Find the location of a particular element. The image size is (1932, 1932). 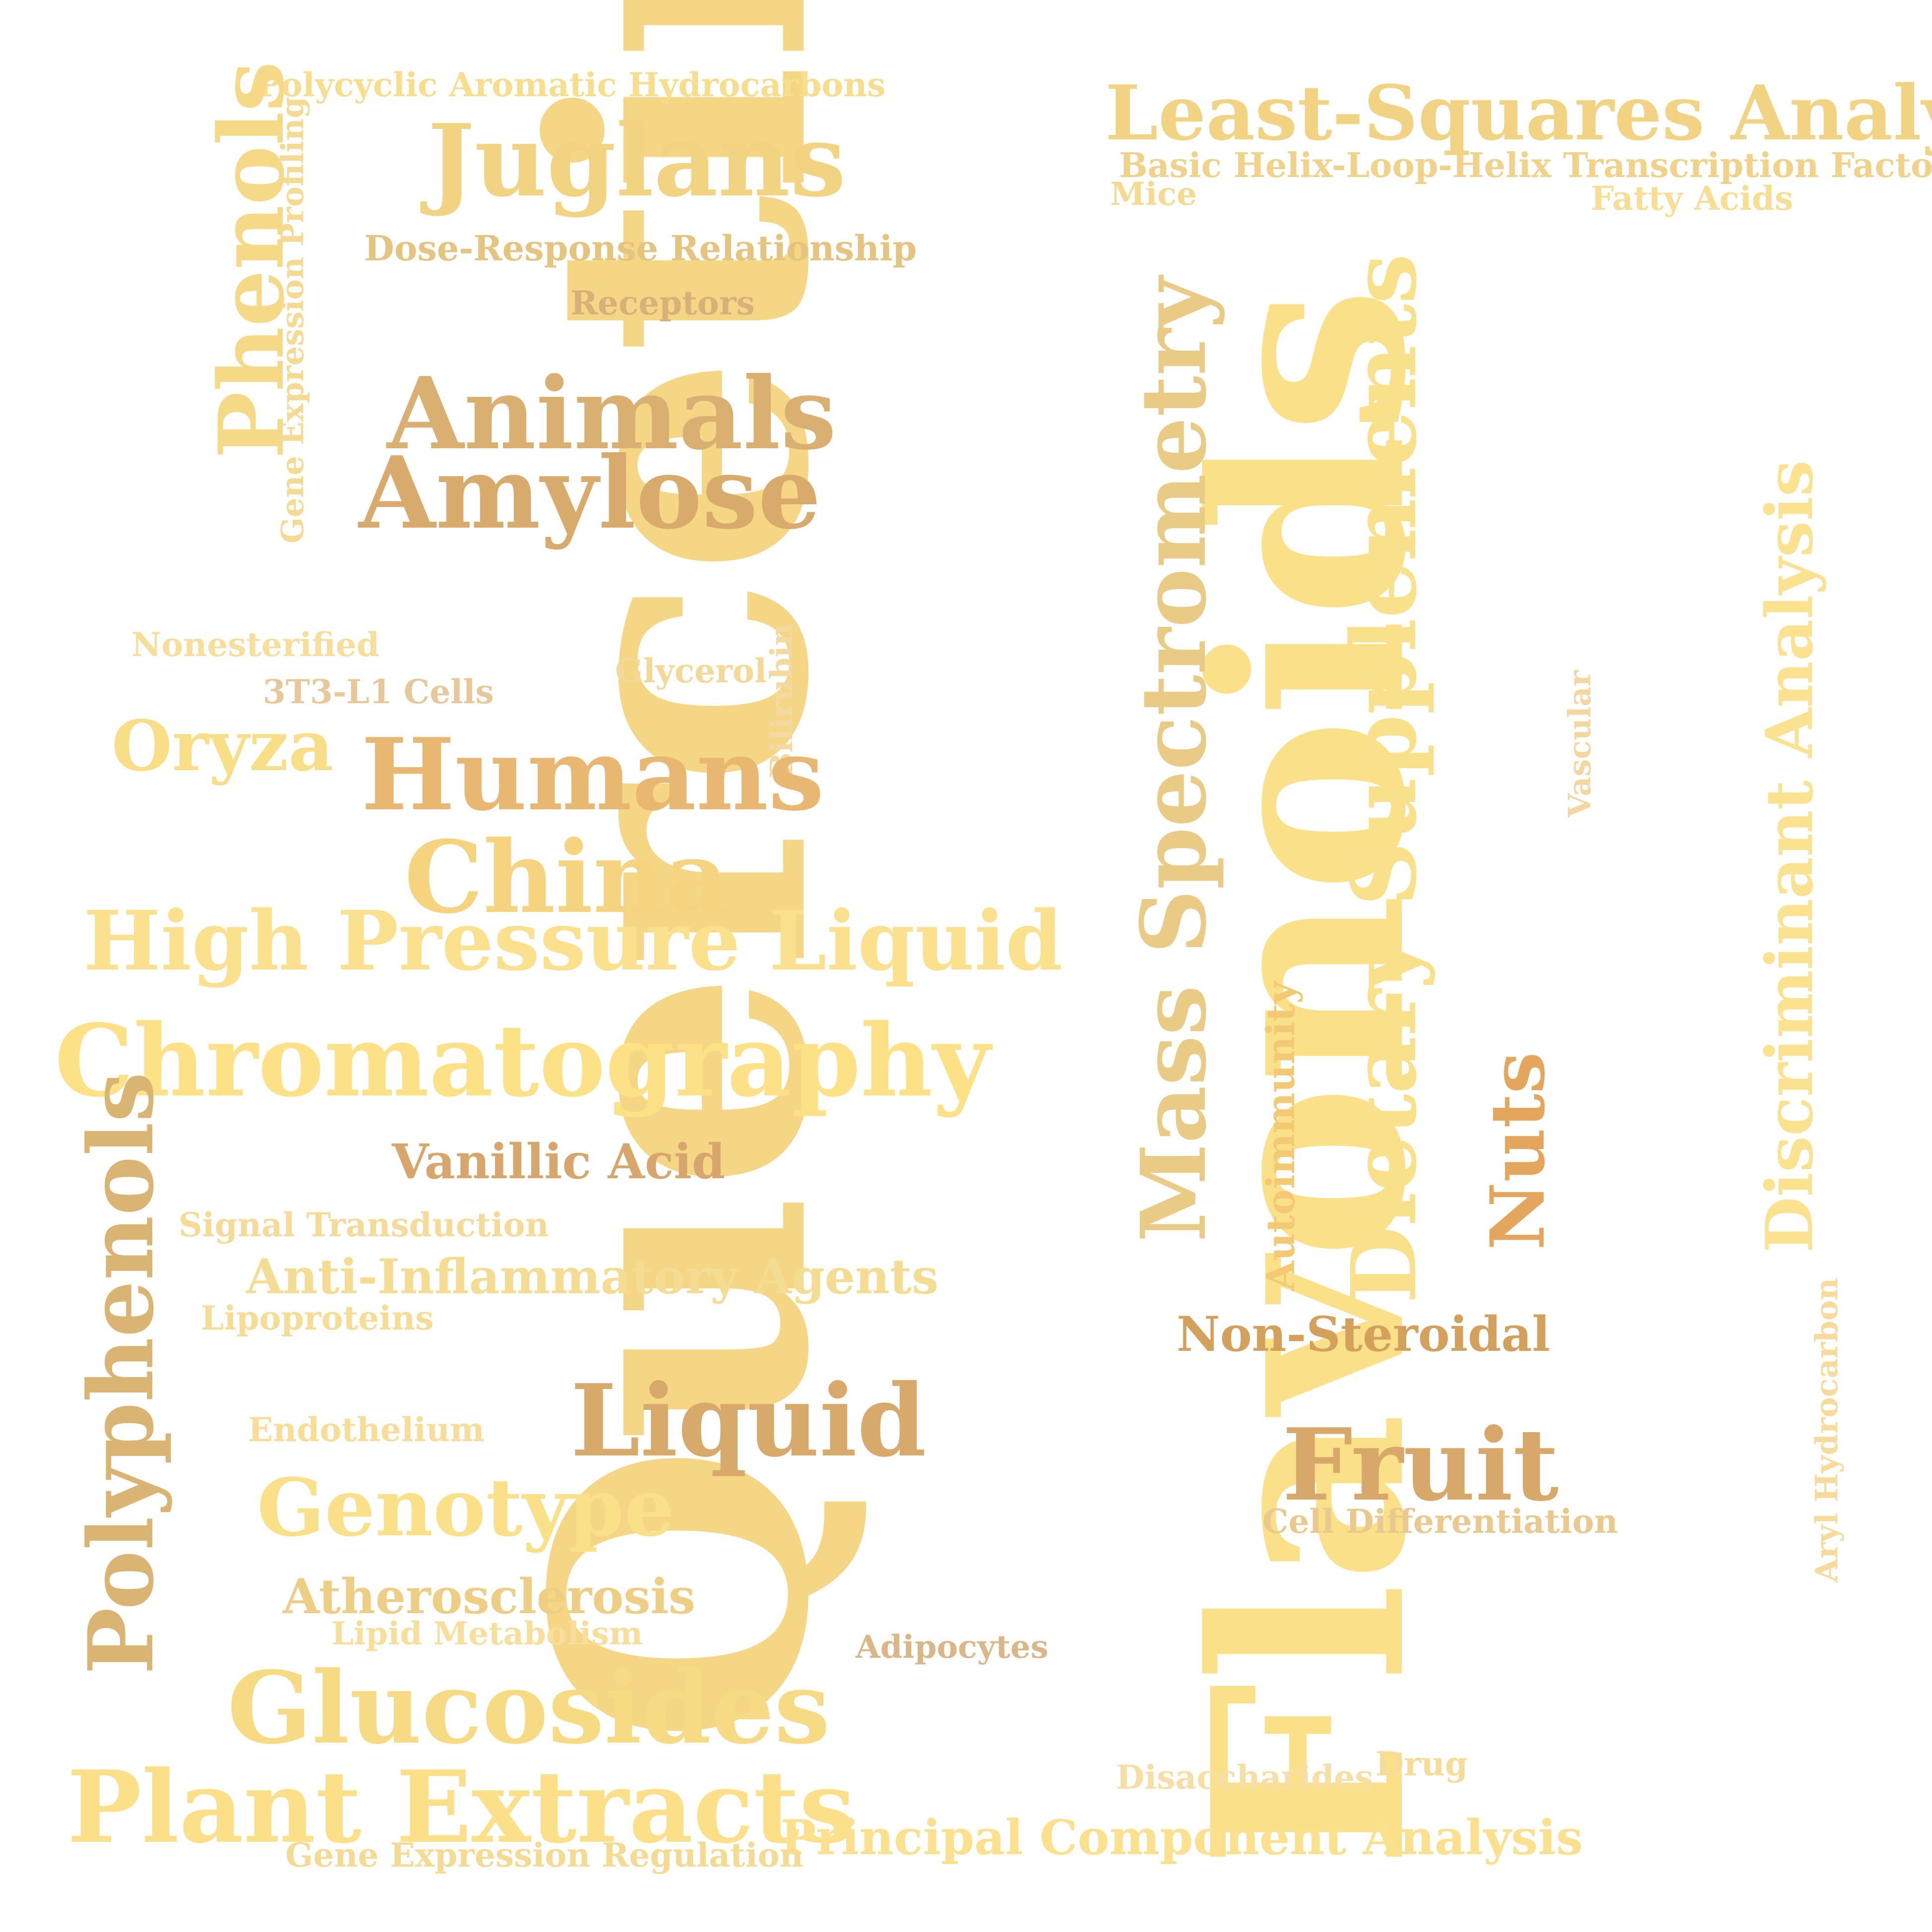

word-polycyclic-aromatic-hydrocarbons: Polycyclic Aromatic Hydrocarbons is located at coordinates (571, 84).